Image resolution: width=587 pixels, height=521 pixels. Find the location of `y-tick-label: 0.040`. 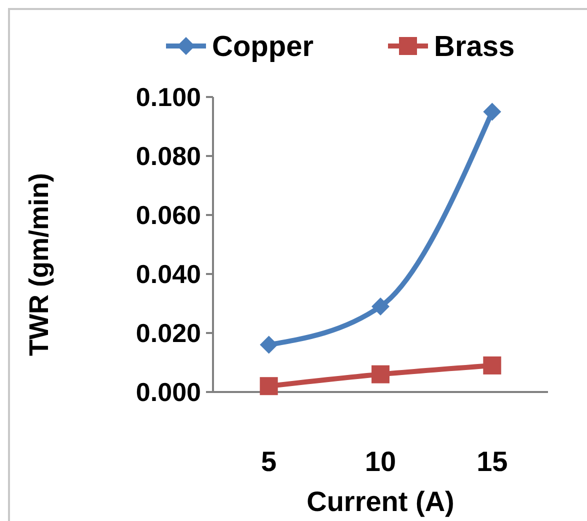

y-tick-label: 0.040 is located at coordinates (168, 274).